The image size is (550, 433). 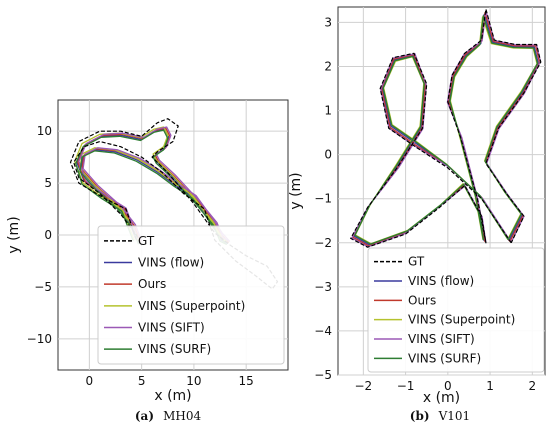 I want to click on series-line-vins-surf, so click(x=151, y=187).